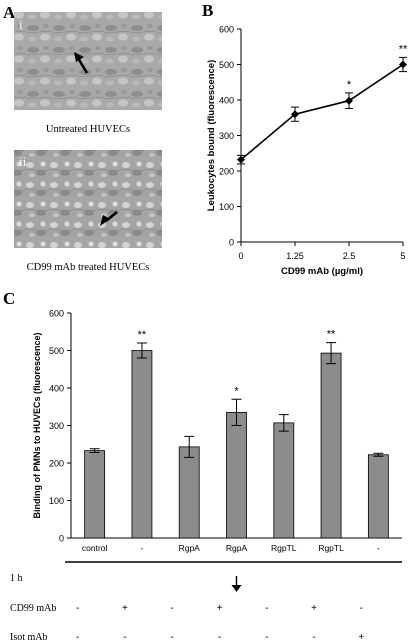 The width and height of the screenshot is (416, 644). Describe the element at coordinates (21, 24) in the screenshot. I see `micrograph-untreated-roman: i` at that location.